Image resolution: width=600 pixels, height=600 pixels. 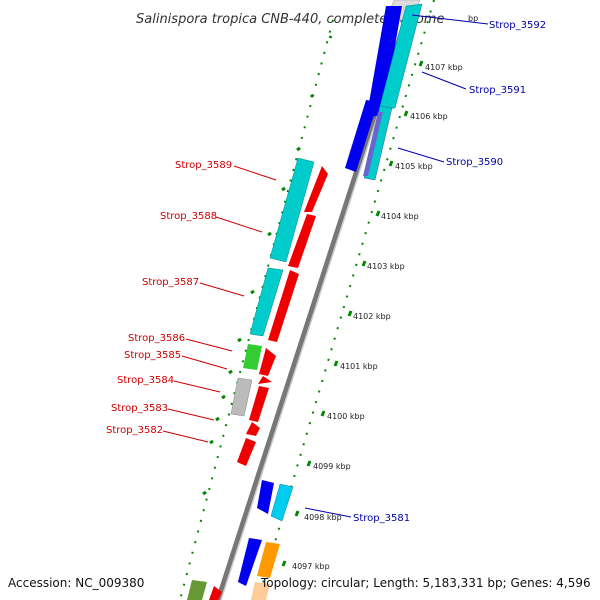 I want to click on tick-label: 4105 kbp, so click(x=414, y=166).